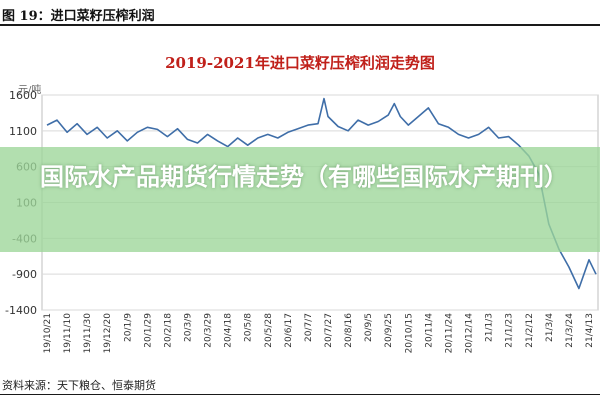 The width and height of the screenshot is (600, 400). Describe the element at coordinates (470, 333) in the screenshot. I see `x-tick-label: 20/12/14` at that location.